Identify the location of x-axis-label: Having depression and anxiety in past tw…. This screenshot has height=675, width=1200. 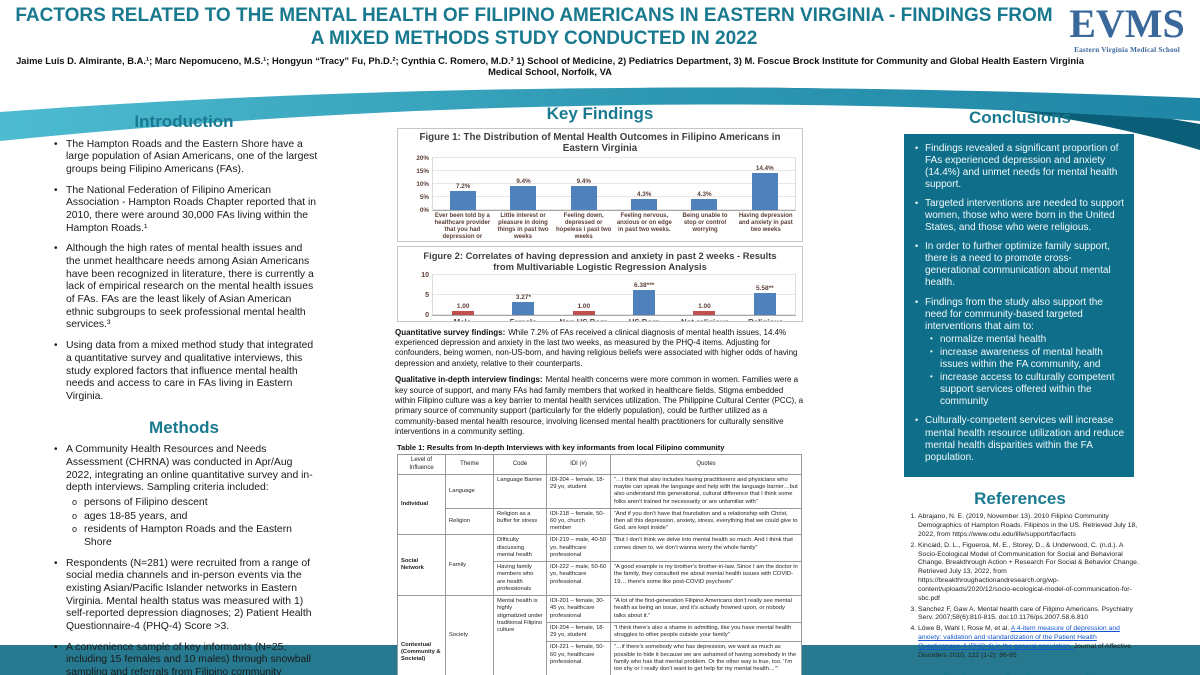
(765, 223).